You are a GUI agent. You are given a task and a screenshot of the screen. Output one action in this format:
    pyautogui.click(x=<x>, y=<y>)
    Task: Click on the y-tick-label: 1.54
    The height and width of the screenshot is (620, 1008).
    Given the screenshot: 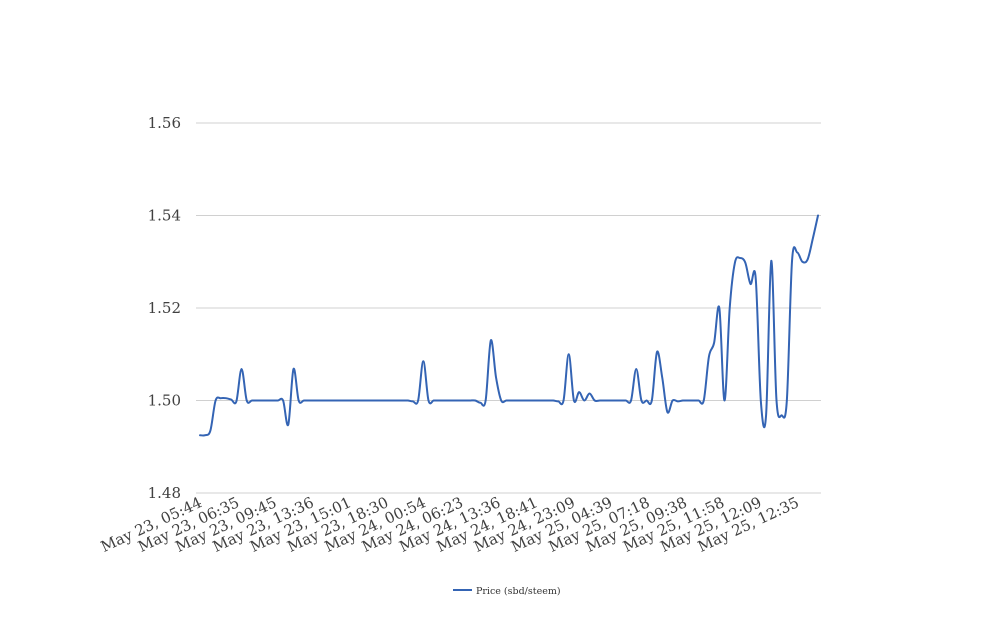 What is the action you would take?
    pyautogui.click(x=164, y=216)
    